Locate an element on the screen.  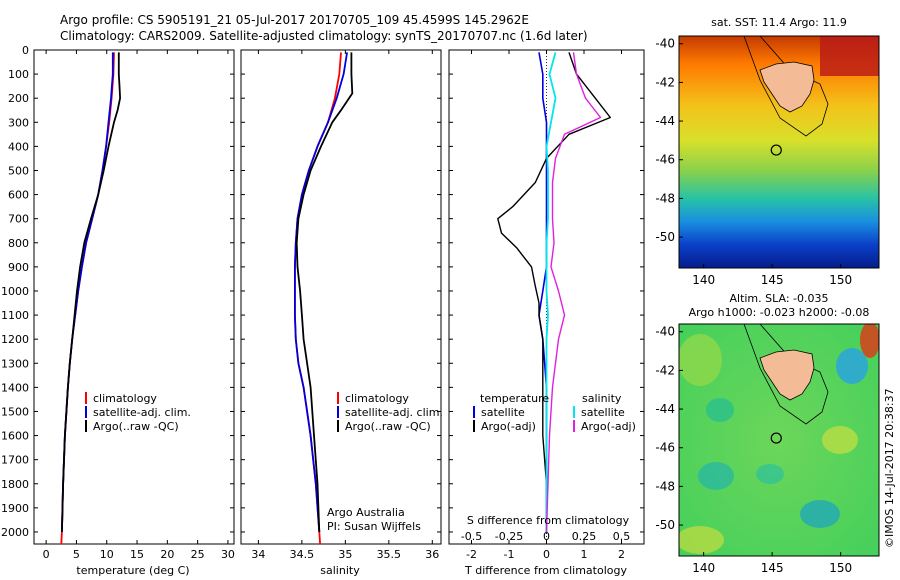
sst-warm-patch is located at coordinates (849, 56).